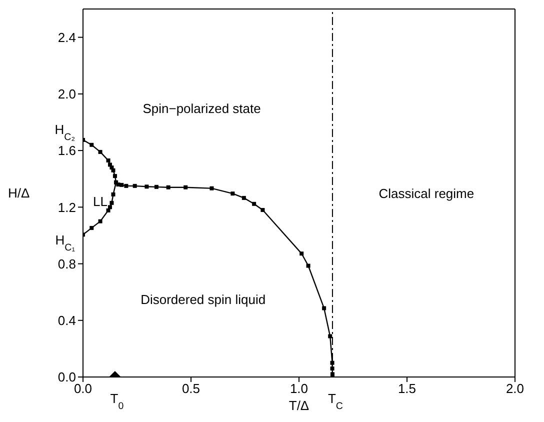 This screenshot has height=422, width=544. What do you see at coordinates (203, 300) in the screenshot?
I see `annotation: Disordered spin liquid` at bounding box center [203, 300].